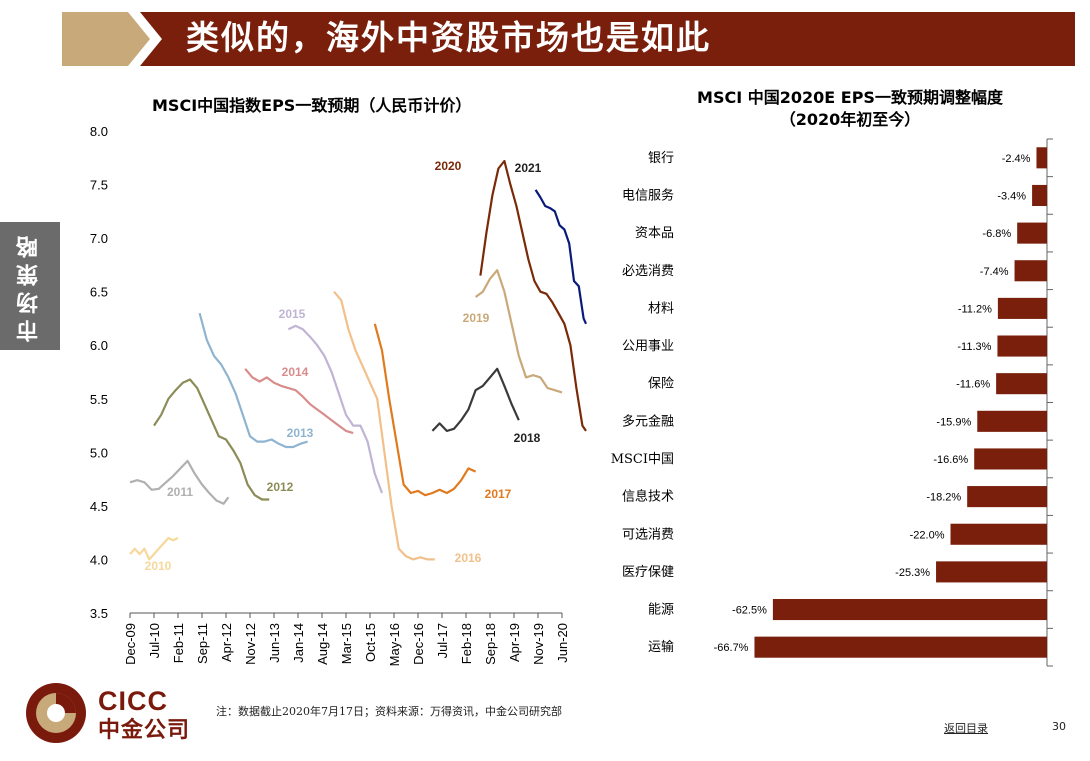 Image resolution: width=1090 pixels, height=761 pixels. What do you see at coordinates (498, 494) in the screenshot?
I see `series-label-2017: 2017` at bounding box center [498, 494].